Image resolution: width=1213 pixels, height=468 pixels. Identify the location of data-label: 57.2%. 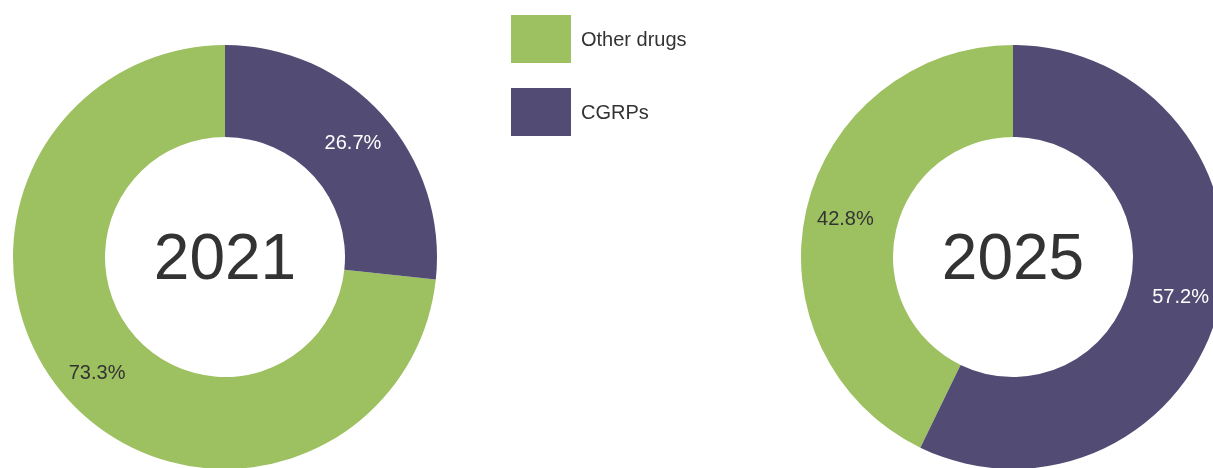
(1181, 295).